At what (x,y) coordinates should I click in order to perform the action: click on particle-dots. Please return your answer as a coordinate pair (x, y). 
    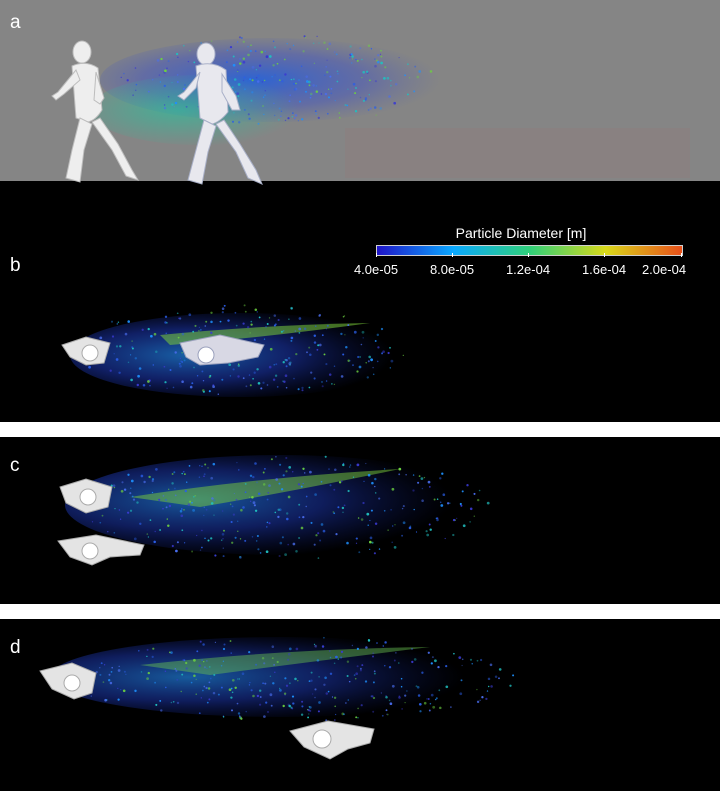
    Looking at the image, I should click on (285, 507).